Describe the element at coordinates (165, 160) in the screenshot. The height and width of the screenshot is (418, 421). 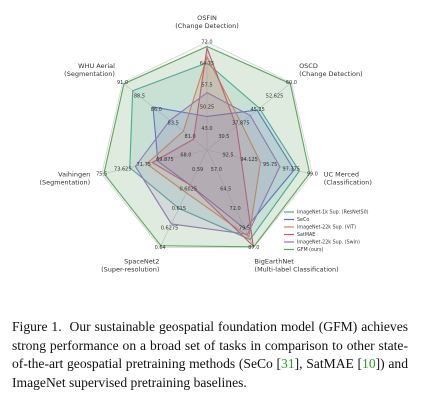
I see `tick-label: 69.875` at that location.